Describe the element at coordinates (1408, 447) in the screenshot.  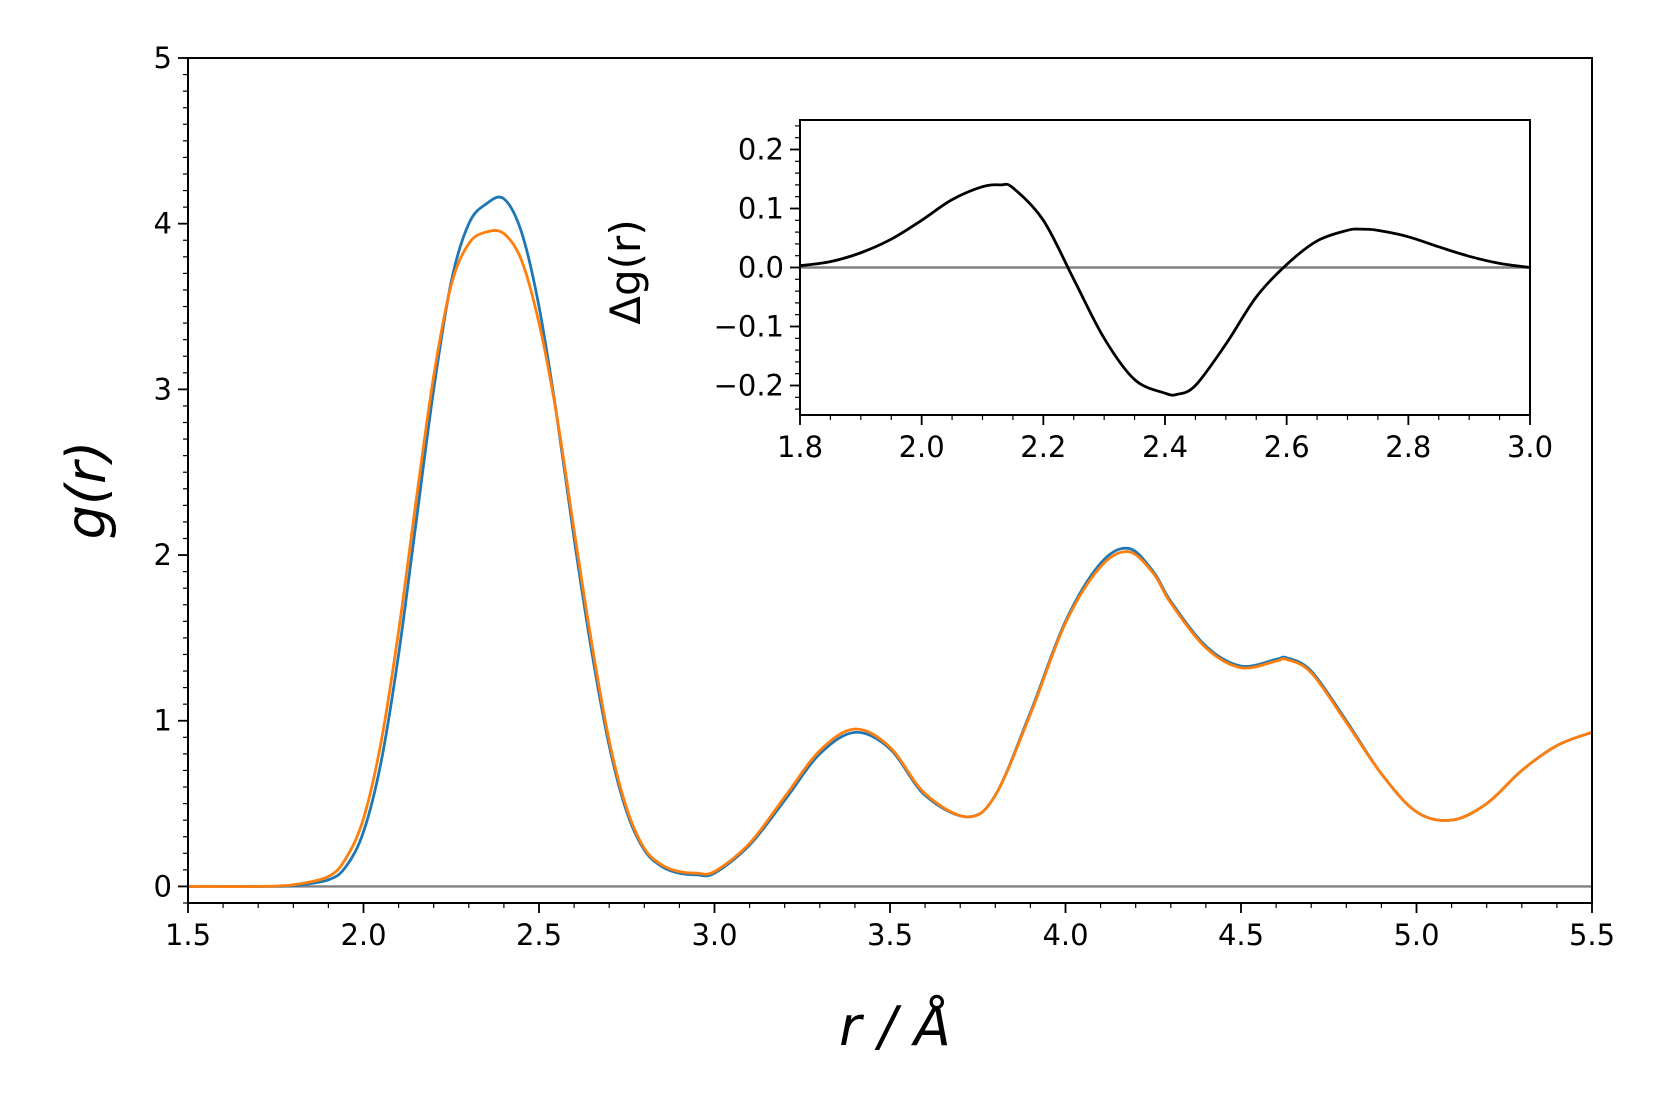
I see `inset-x-tick-label: 2.8` at that location.